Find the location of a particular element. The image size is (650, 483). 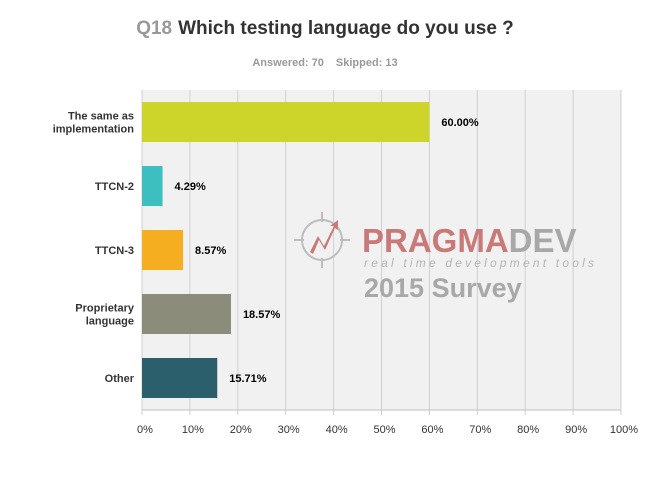

x-tick-label: 80% is located at coordinates (528, 430).